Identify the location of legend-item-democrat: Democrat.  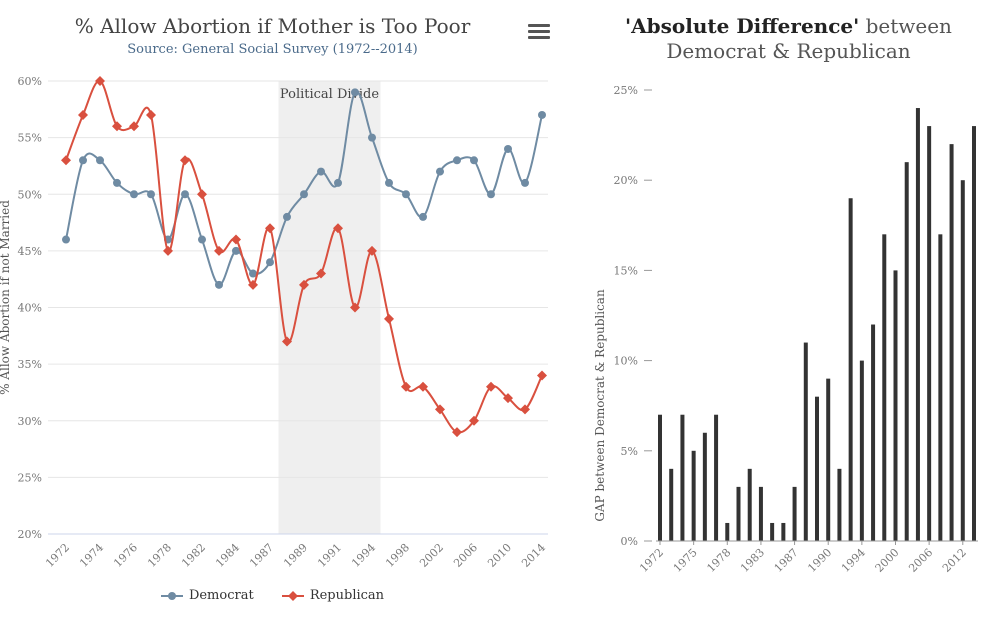
(207, 595).